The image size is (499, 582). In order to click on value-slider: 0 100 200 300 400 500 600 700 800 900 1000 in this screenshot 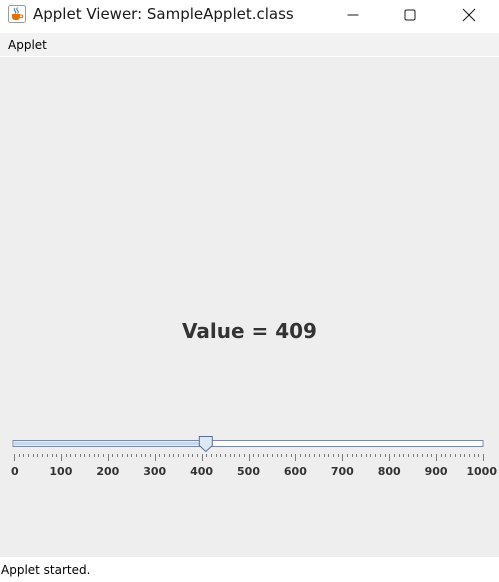, I will do `click(249, 456)`.